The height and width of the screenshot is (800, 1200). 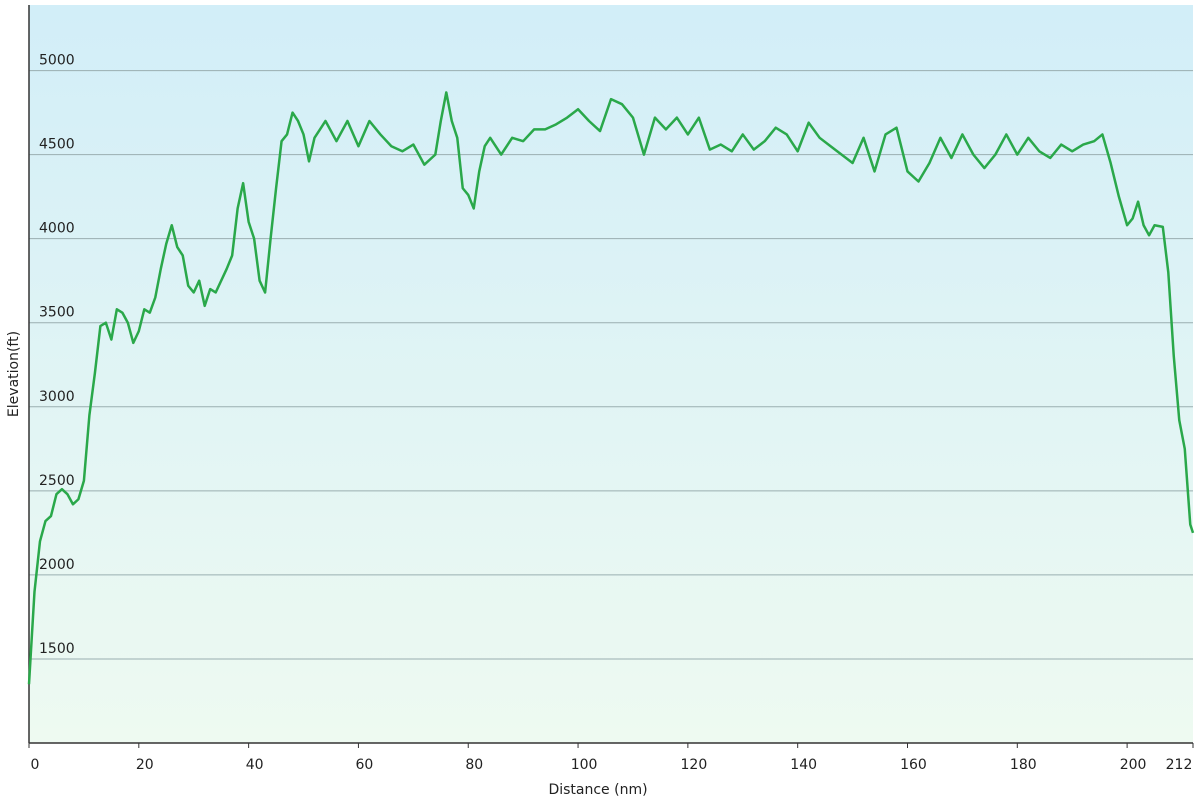 I want to click on x-tick-label: 160, so click(x=913, y=765).